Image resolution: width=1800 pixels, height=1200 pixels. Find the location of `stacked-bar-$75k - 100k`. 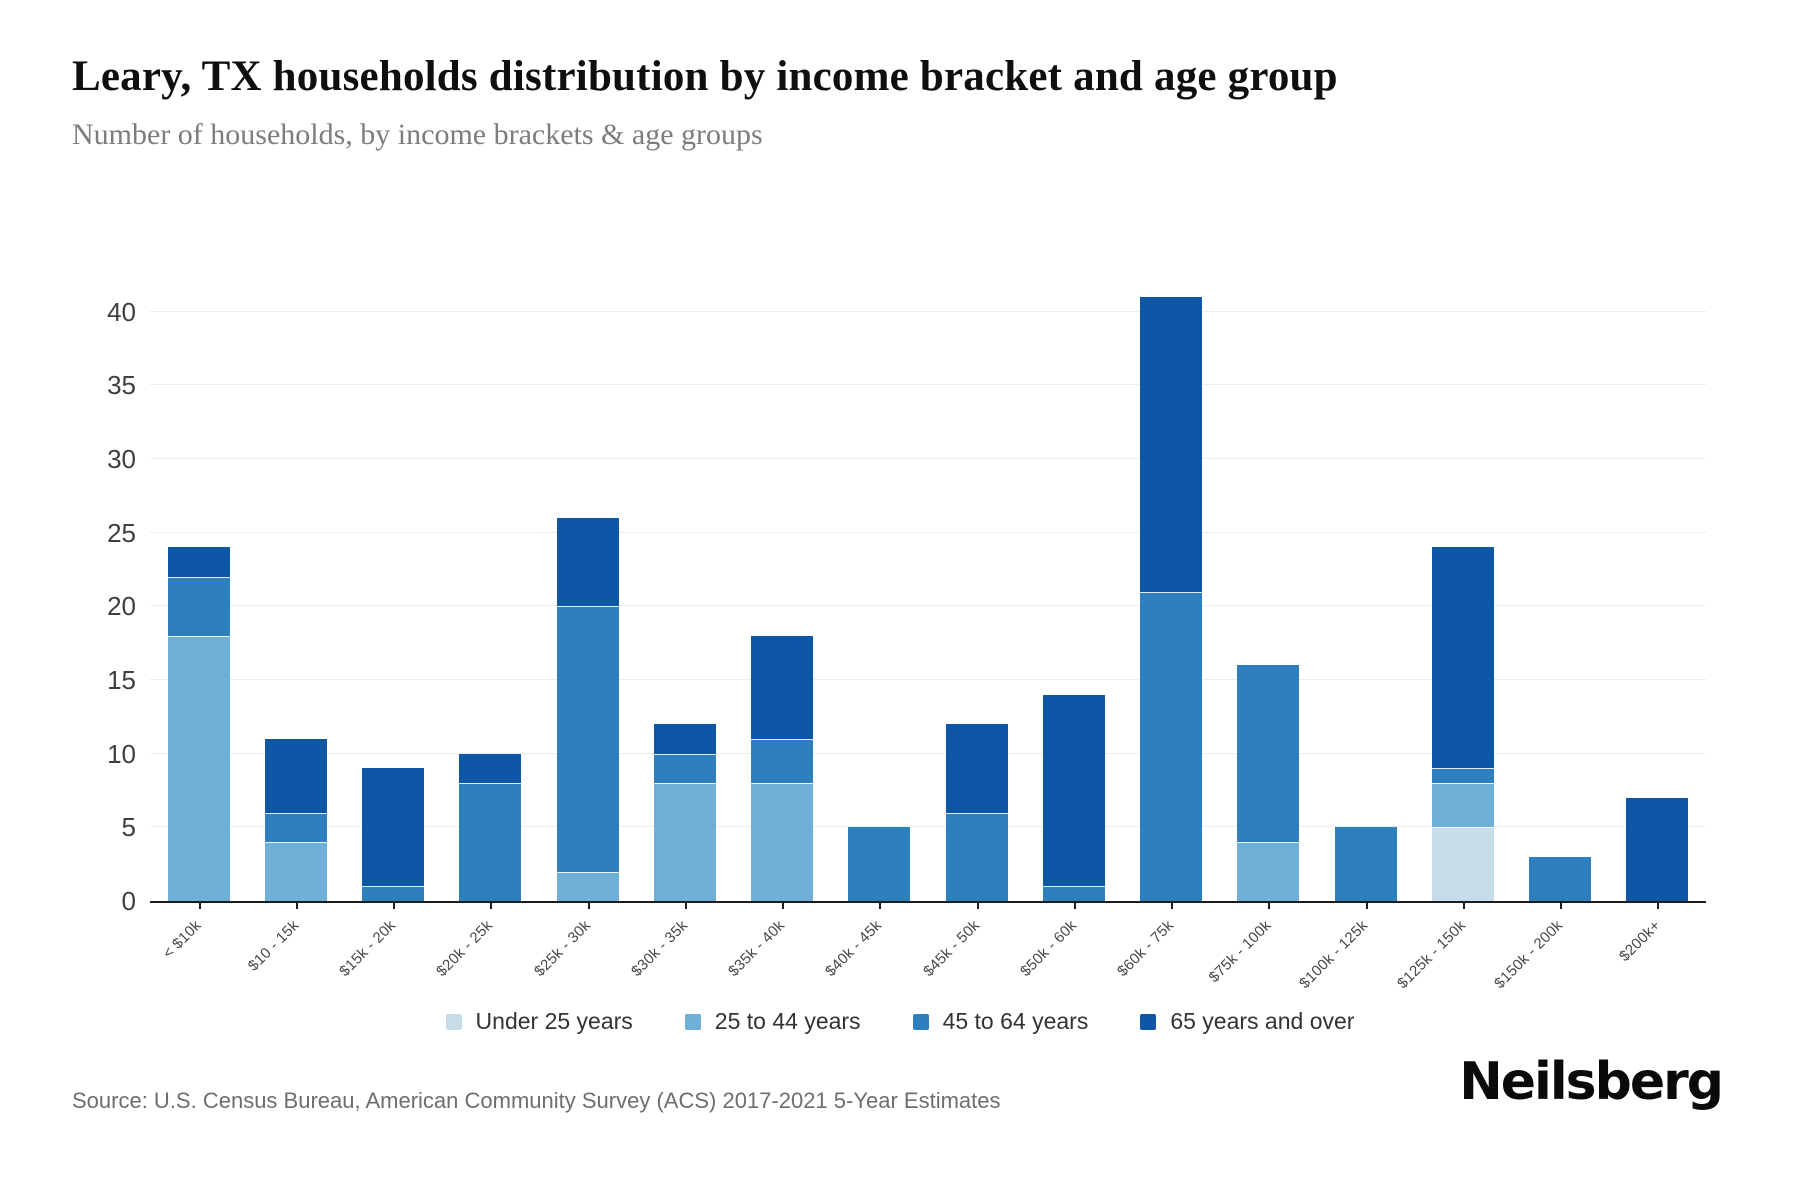

stacked-bar-$75k - 100k is located at coordinates (1268, 783).